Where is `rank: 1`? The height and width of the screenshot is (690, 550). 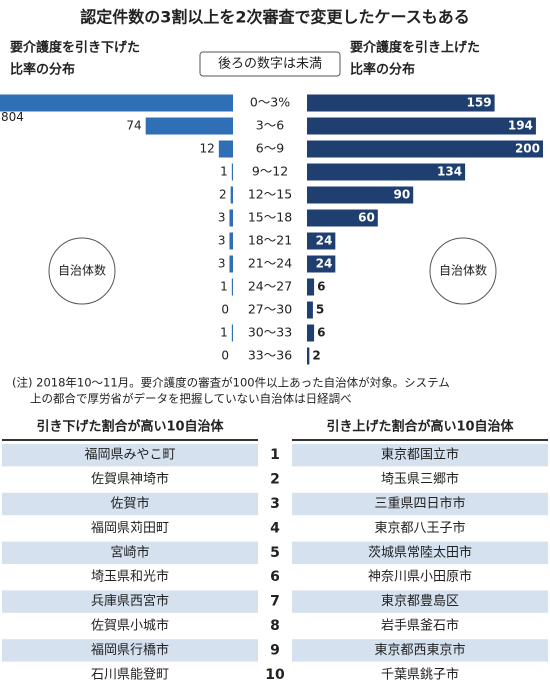
rank: 1 is located at coordinates (275, 455).